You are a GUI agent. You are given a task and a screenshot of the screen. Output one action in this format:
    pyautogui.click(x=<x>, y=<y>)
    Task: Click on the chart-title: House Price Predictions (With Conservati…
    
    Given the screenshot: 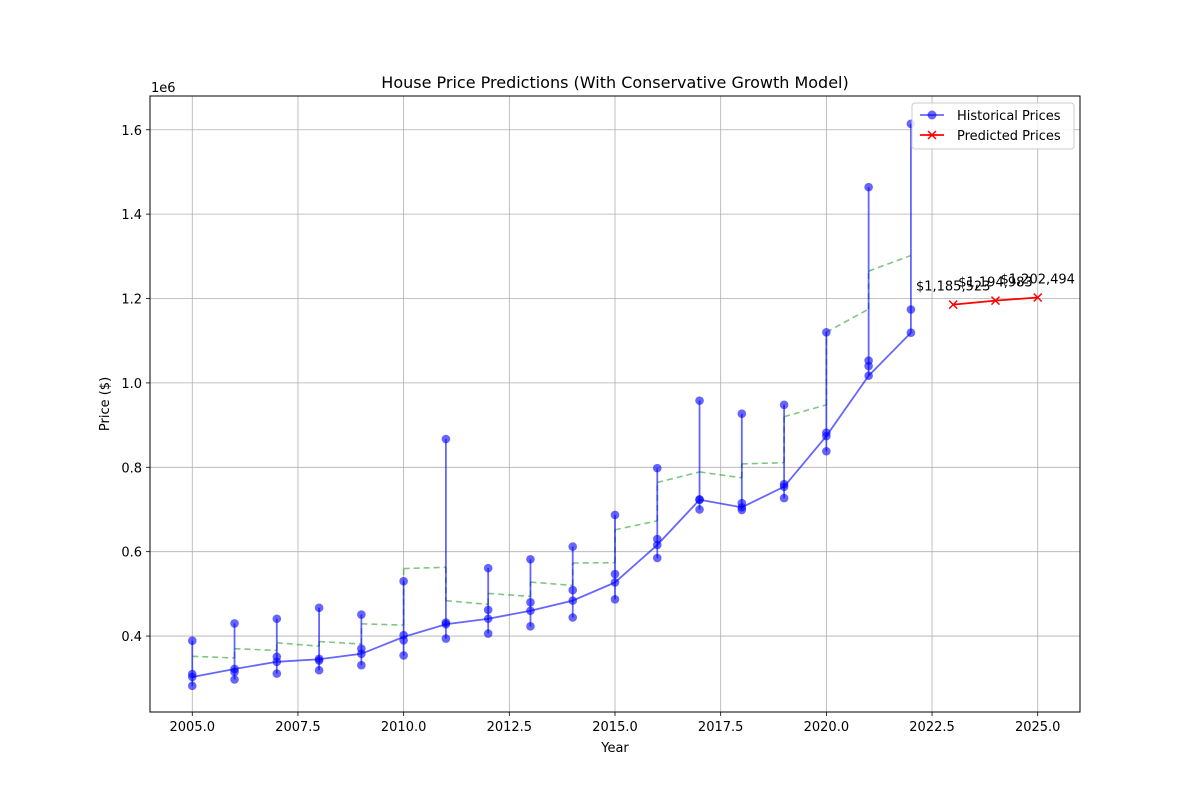 What is the action you would take?
    pyautogui.click(x=614, y=82)
    